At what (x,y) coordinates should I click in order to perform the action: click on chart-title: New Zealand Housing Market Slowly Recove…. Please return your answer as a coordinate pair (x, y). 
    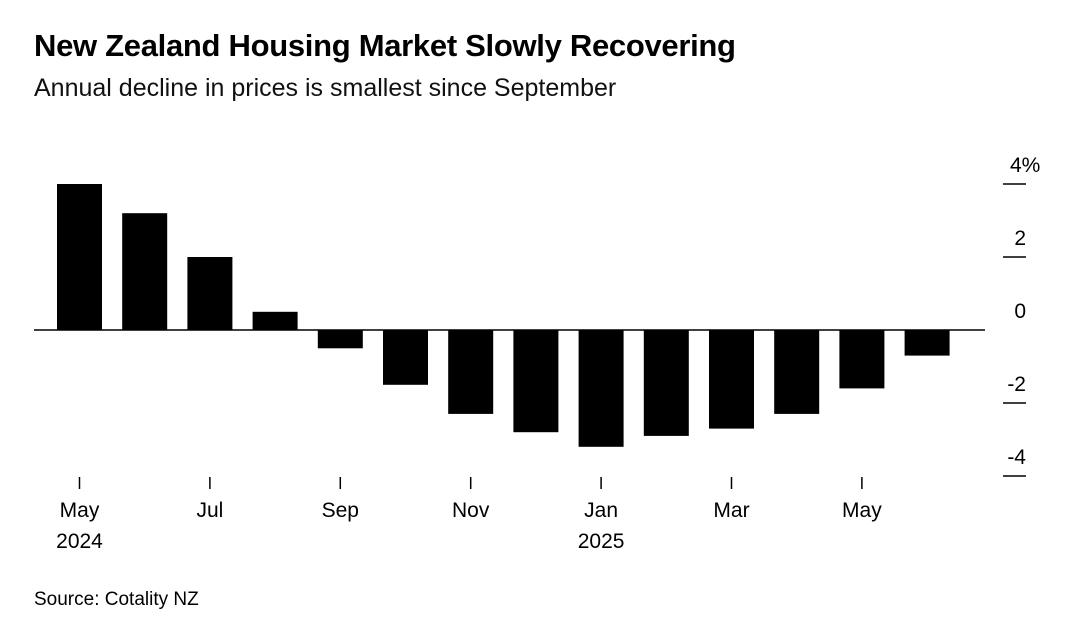
    Looking at the image, I should click on (385, 45).